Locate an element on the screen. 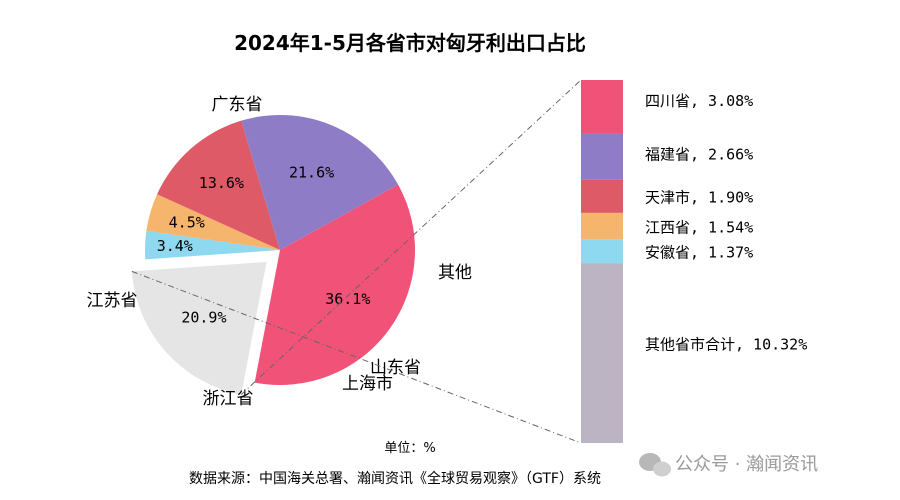 The image size is (900, 500). pie-slice-name-0: 广东省 is located at coordinates (237, 105).